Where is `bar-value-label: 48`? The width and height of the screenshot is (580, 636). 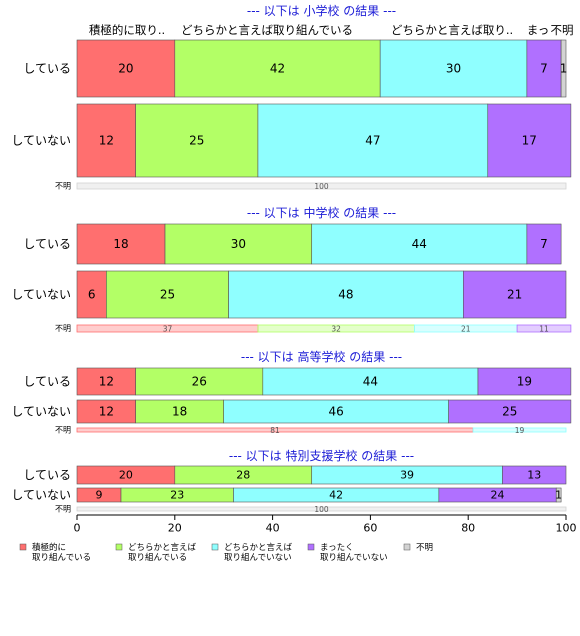
bar-value-label: 48 is located at coordinates (345, 295).